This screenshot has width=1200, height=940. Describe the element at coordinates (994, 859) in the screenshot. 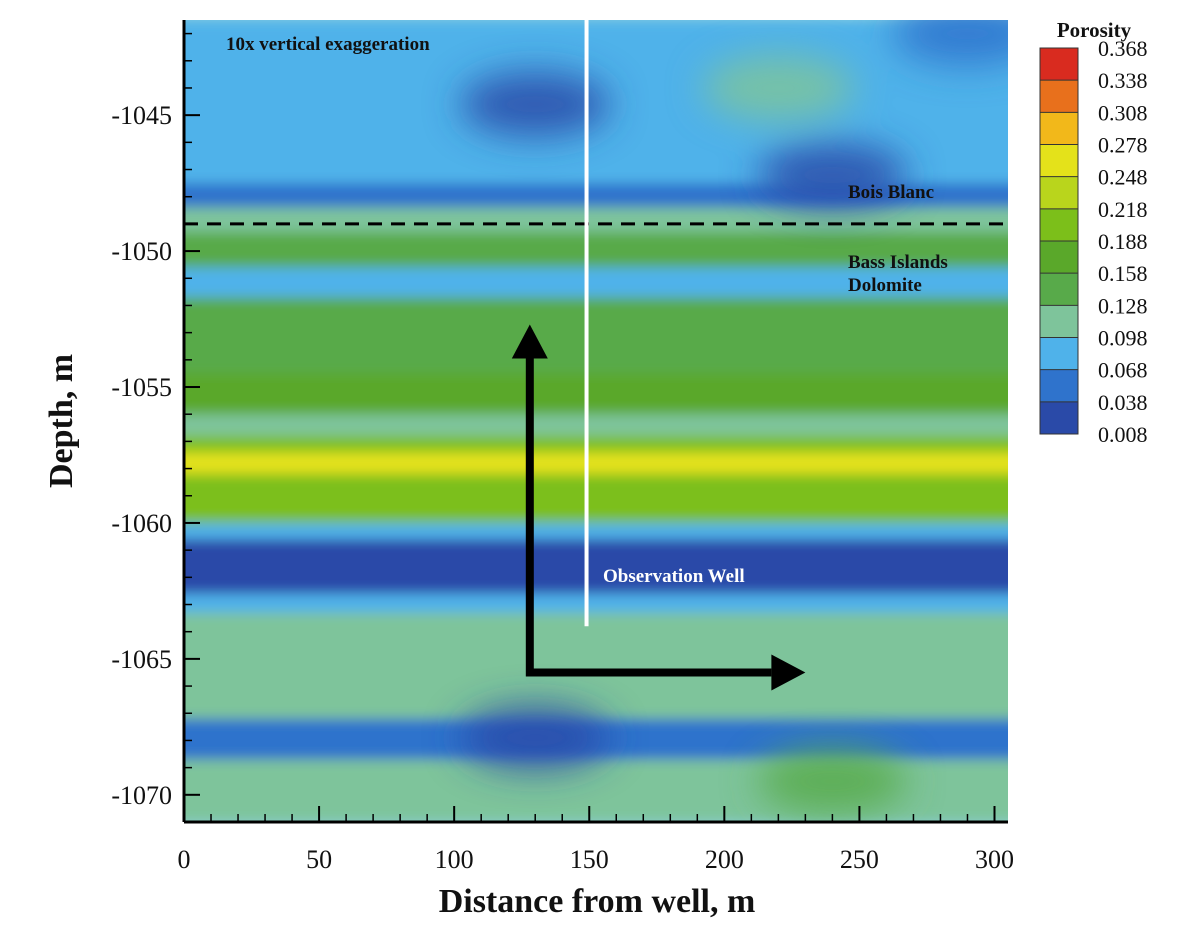

I see `x-tick-label: 300` at that location.